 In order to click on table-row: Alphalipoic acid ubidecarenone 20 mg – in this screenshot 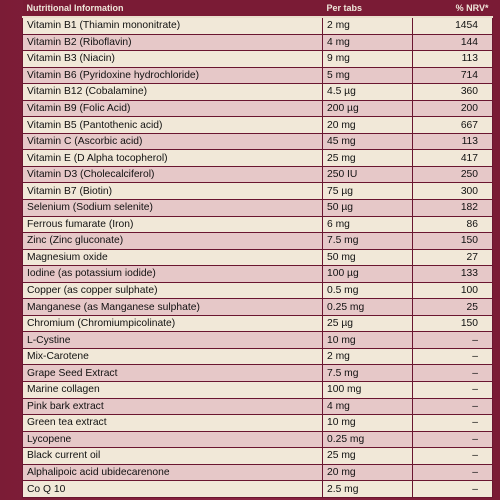, I will do `click(257, 472)`.